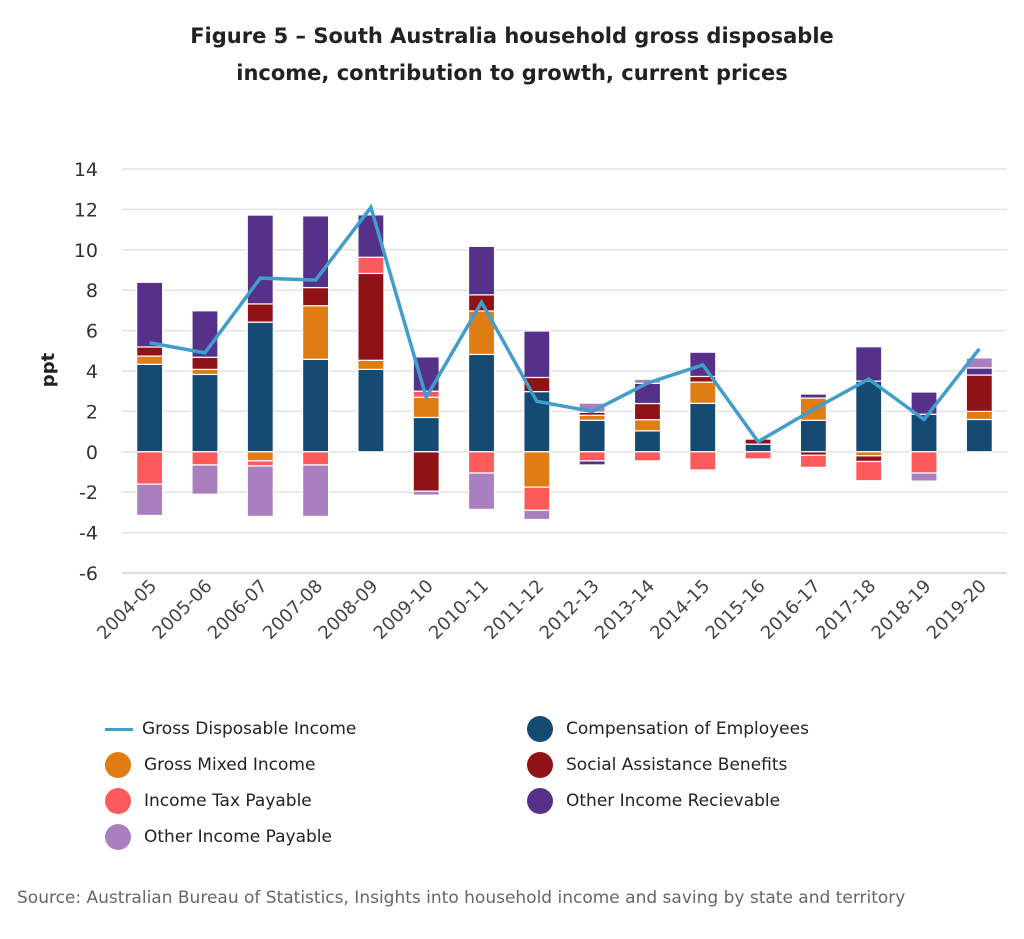  I want to click on legend-label: Gross Mixed Income, so click(230, 765).